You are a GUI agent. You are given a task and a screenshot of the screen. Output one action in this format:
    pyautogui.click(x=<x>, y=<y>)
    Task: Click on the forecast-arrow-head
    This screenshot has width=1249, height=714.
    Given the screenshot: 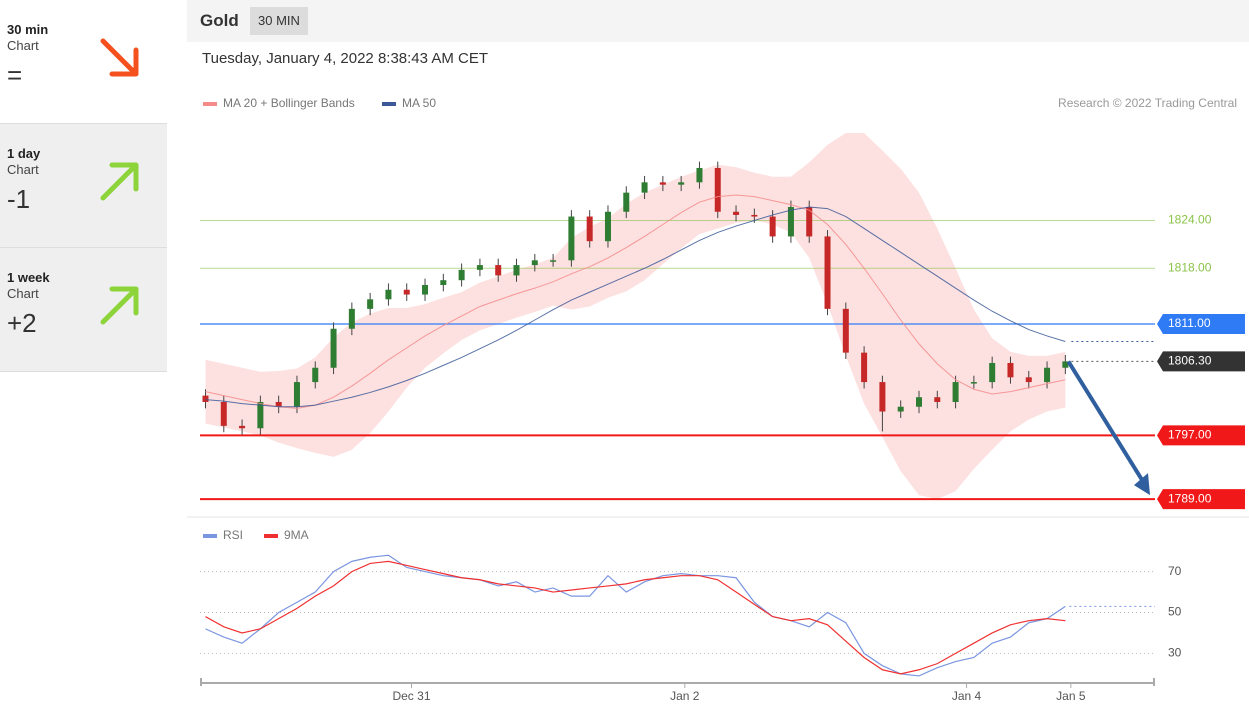 What is the action you would take?
    pyautogui.click(x=1142, y=484)
    